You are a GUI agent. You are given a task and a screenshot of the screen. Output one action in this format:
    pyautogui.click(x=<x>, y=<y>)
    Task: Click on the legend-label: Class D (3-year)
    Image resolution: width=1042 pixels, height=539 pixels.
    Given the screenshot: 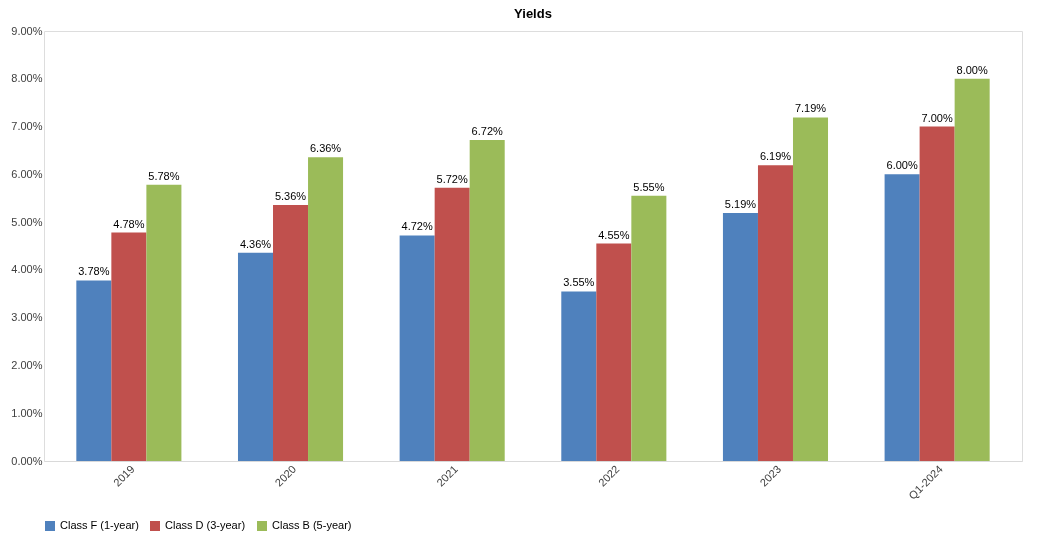 What is the action you would take?
    pyautogui.click(x=205, y=525)
    